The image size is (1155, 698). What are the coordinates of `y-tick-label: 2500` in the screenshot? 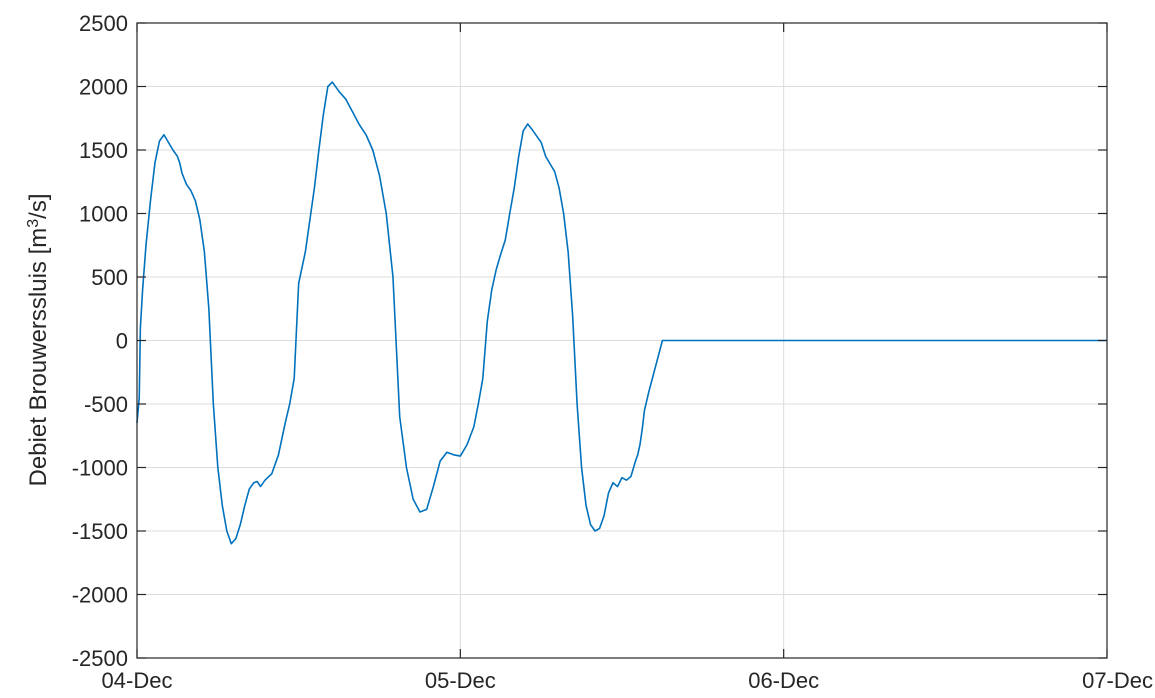 It's located at (103, 23).